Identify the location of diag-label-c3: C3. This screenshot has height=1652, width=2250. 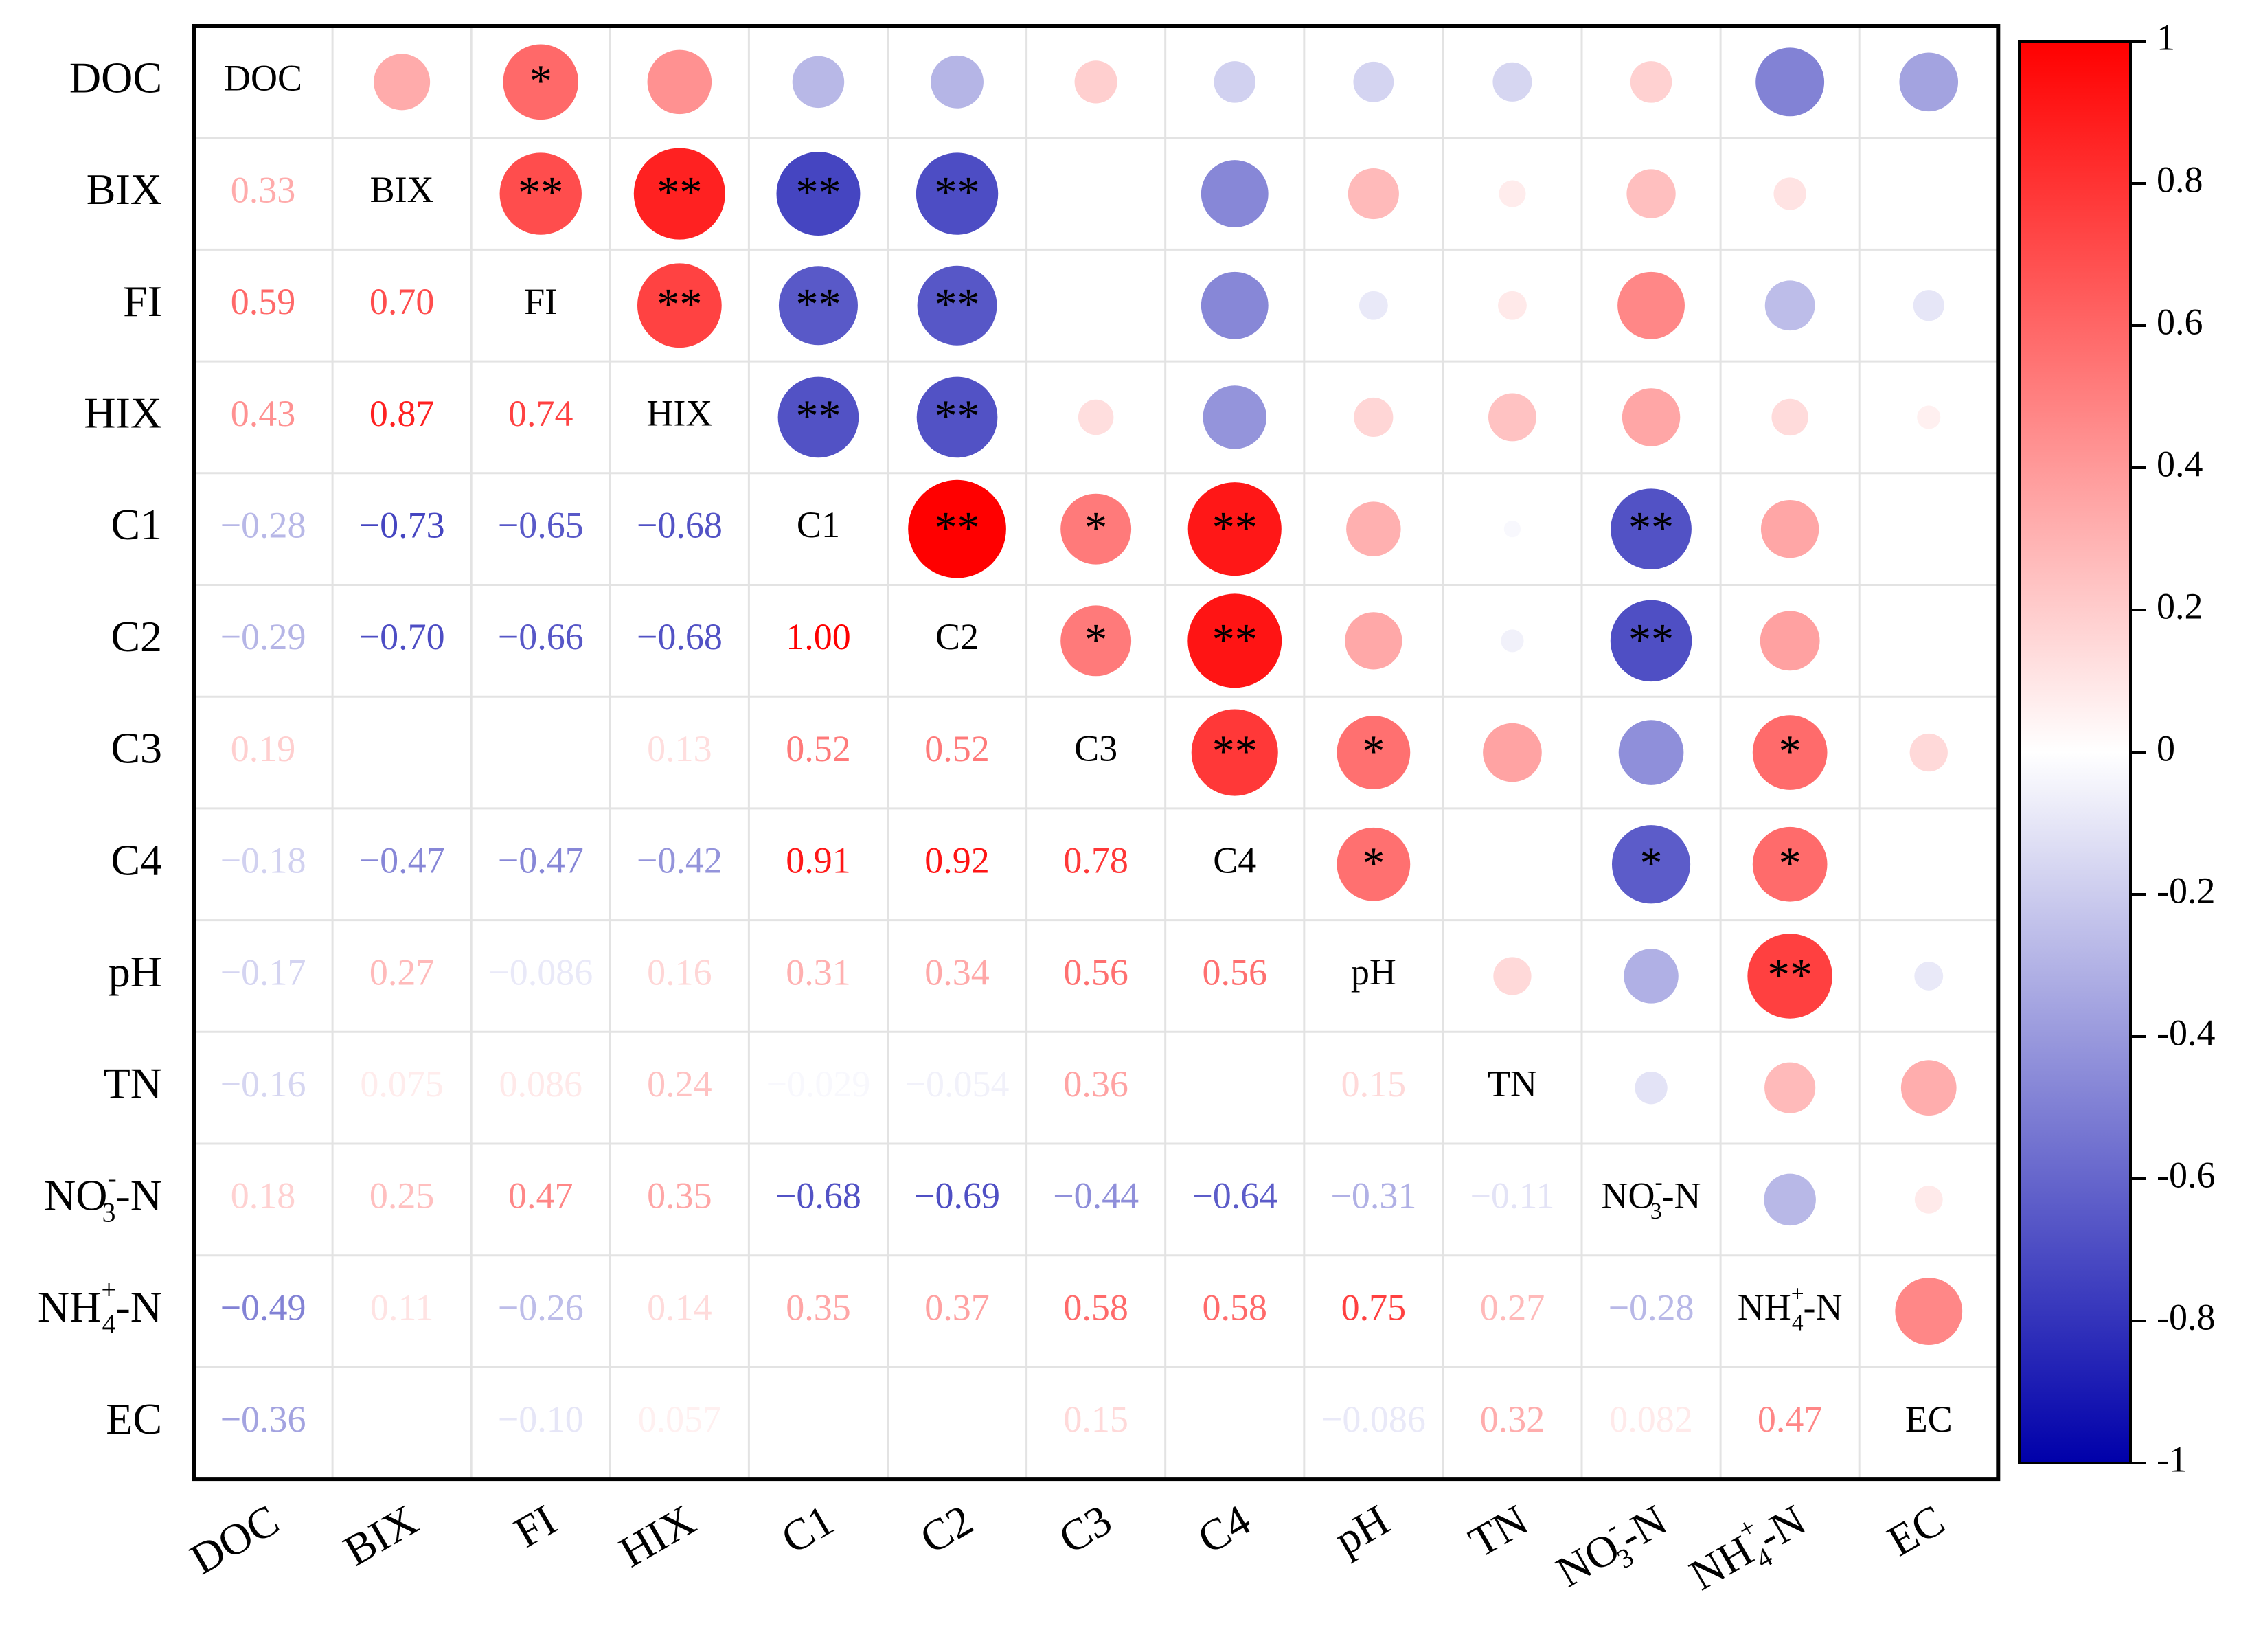
(1095, 749).